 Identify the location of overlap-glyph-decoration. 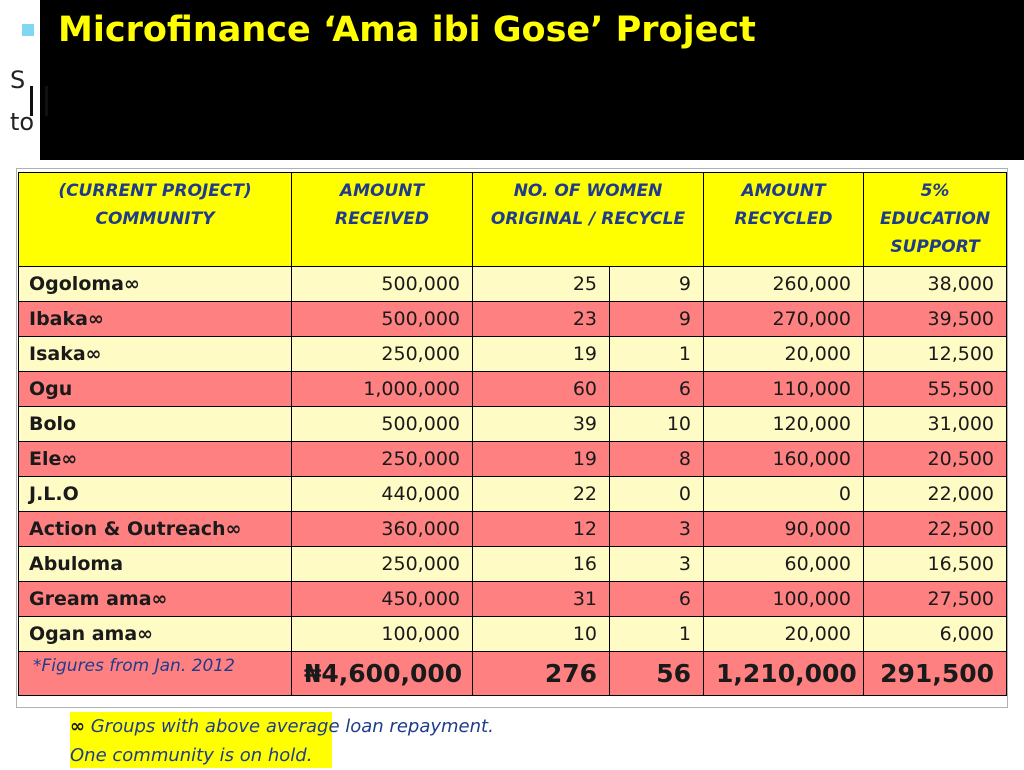
(39, 101).